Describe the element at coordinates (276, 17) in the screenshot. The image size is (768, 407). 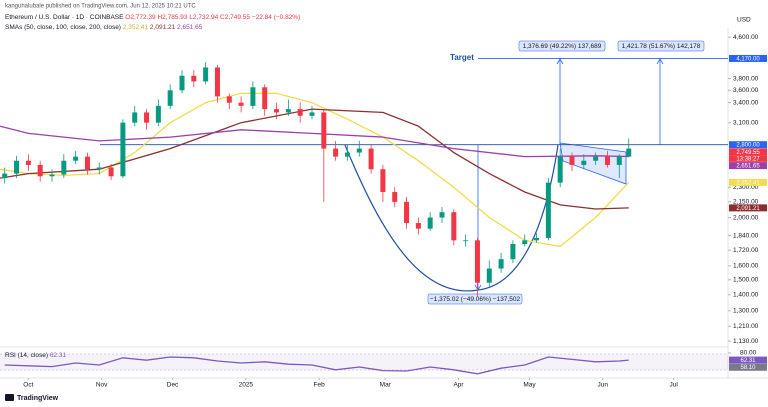
I see `ohlc-change: −22.84 (−0.82%)` at that location.